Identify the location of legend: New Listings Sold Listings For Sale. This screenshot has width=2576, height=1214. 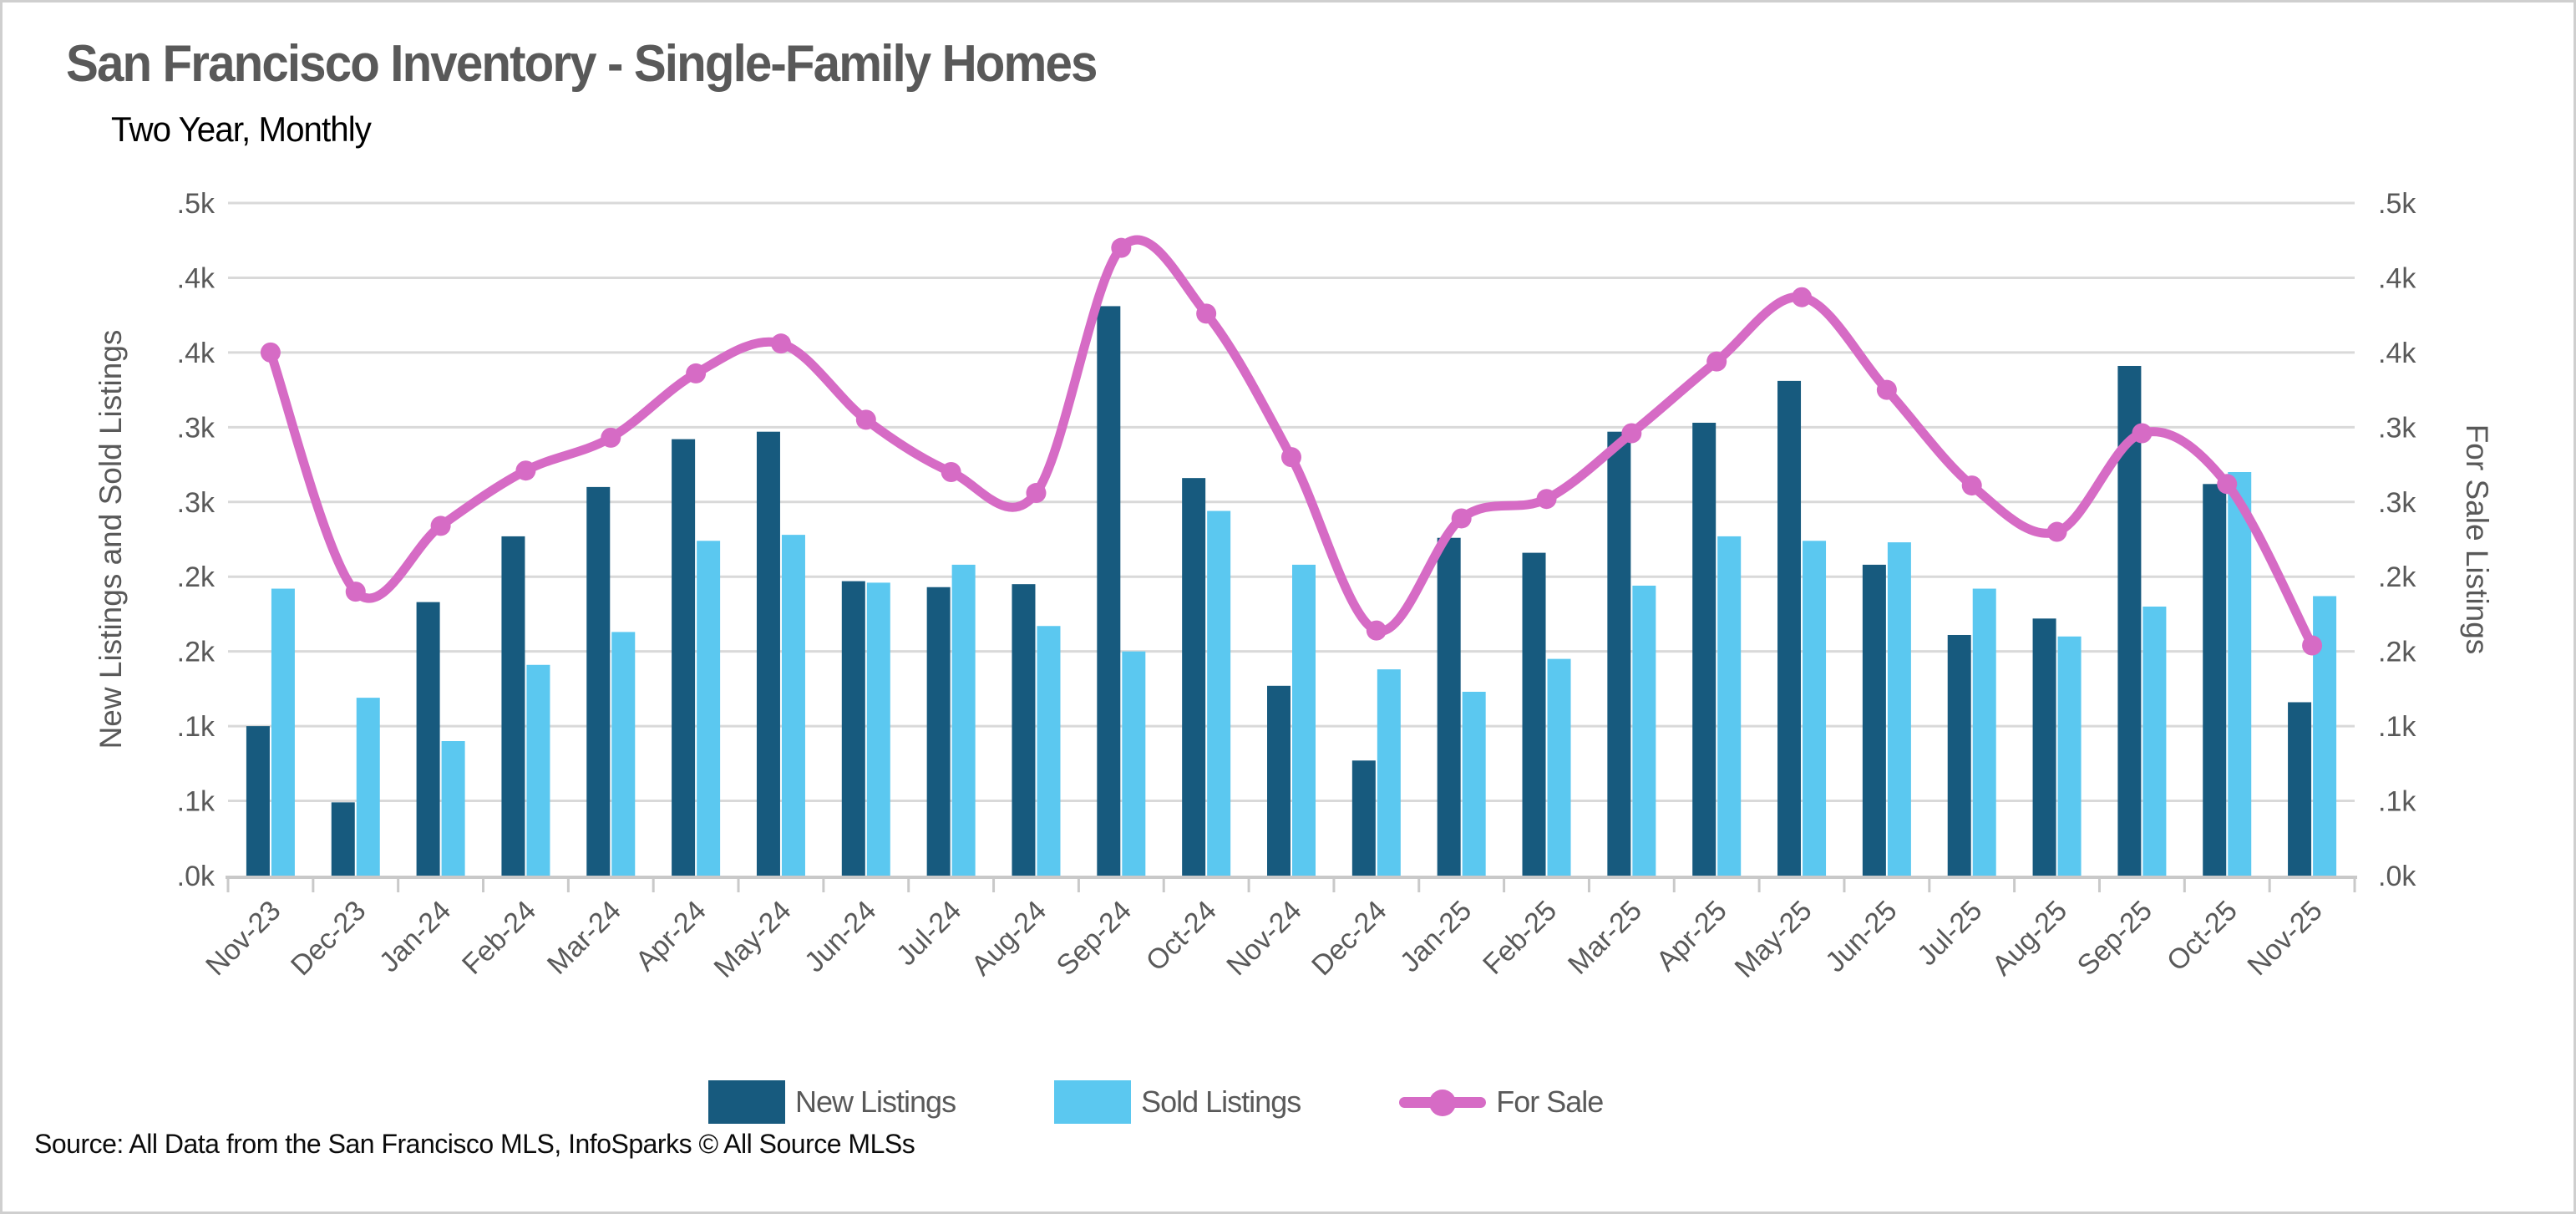
(1156, 1102).